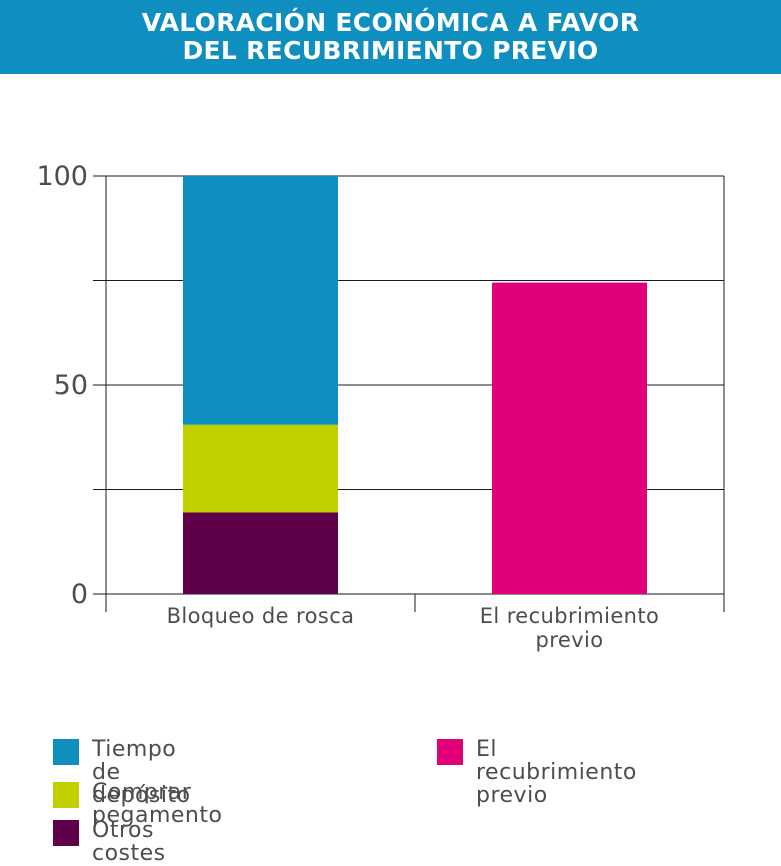 This screenshot has width=781, height=866. Describe the element at coordinates (66, 833) in the screenshot. I see `legend-swatch-otros` at that location.